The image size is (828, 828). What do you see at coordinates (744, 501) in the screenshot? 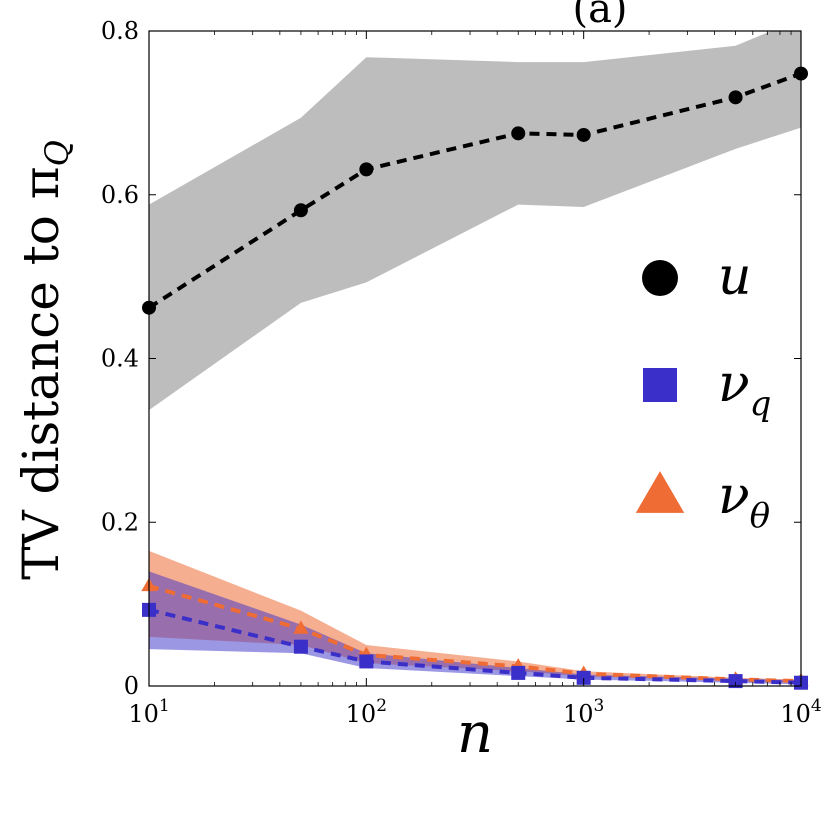
I see `legend-label-nu-theta: νθ` at bounding box center [744, 501].